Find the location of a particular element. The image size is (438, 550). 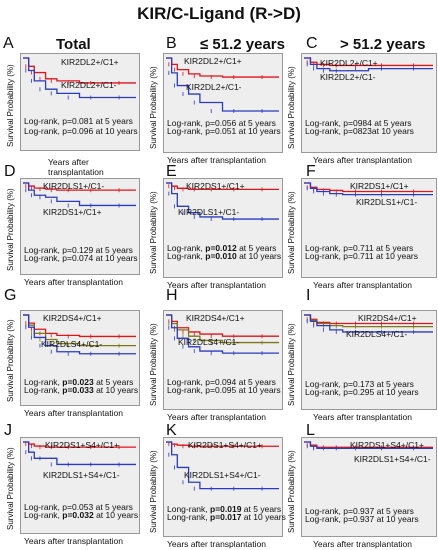

group-label-d-0: KIR2DLS1+/C1- is located at coordinates (74, 186).